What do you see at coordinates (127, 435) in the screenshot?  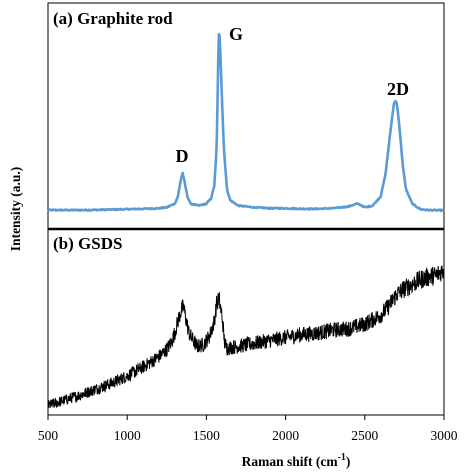 I see `x-tick-label: 1000` at bounding box center [127, 435].